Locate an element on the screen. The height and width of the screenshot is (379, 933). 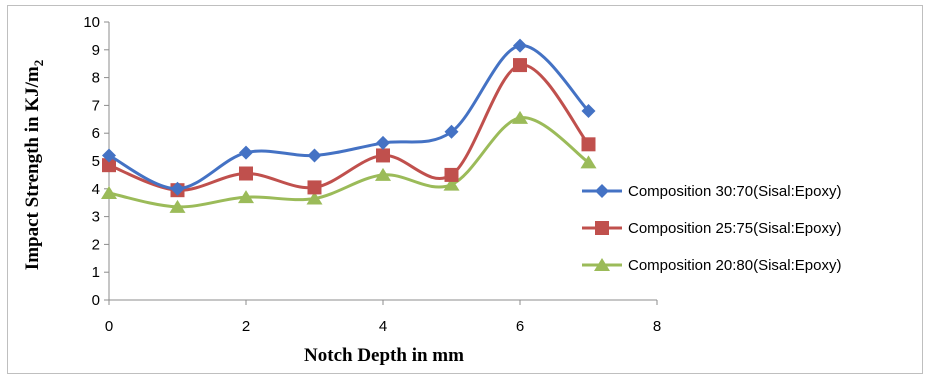
y-tick-label: 0 is located at coordinates (96, 300).